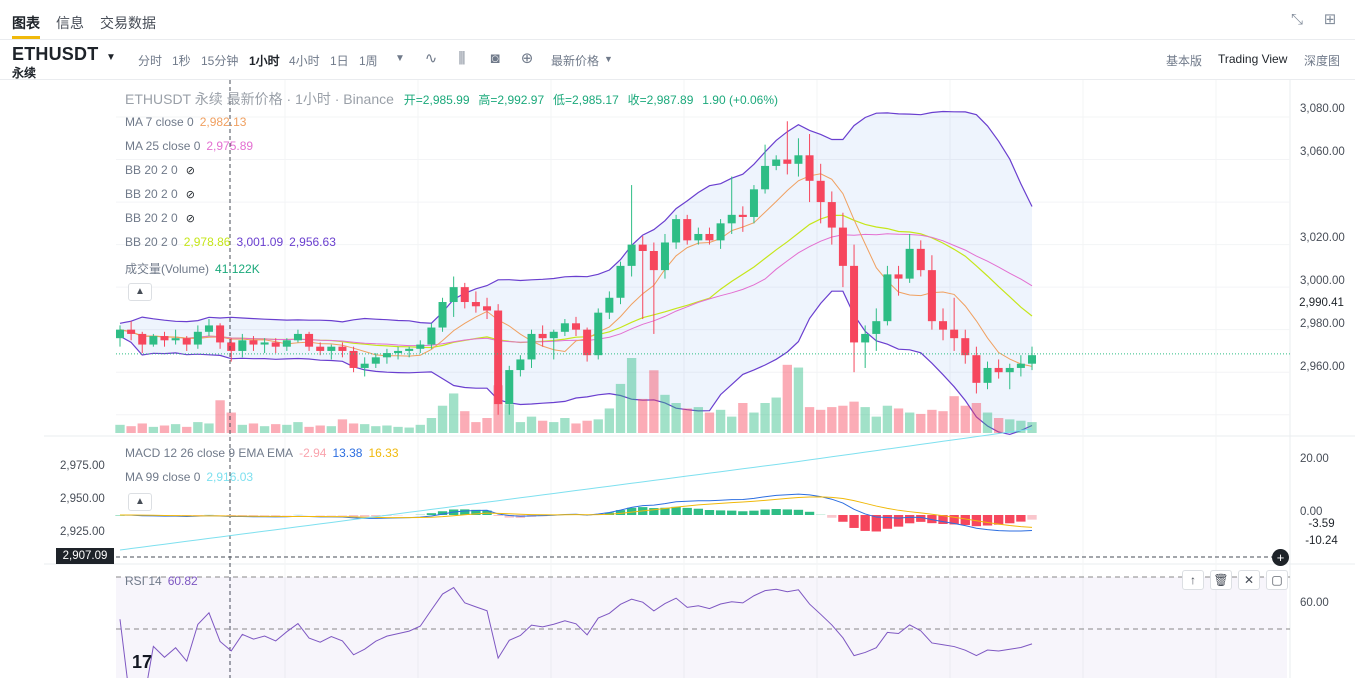  I want to click on symbol-dropdown-icon: ▼, so click(111, 57).